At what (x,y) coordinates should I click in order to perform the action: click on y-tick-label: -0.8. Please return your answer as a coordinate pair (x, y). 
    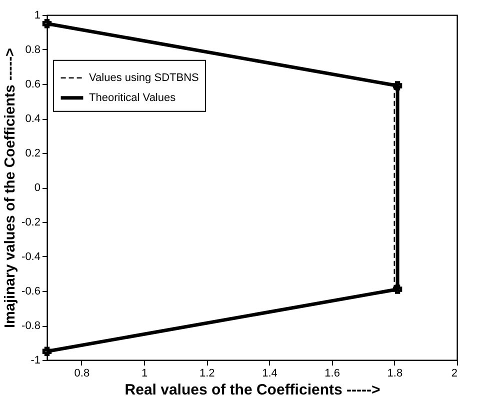
    Looking at the image, I should click on (31, 326).